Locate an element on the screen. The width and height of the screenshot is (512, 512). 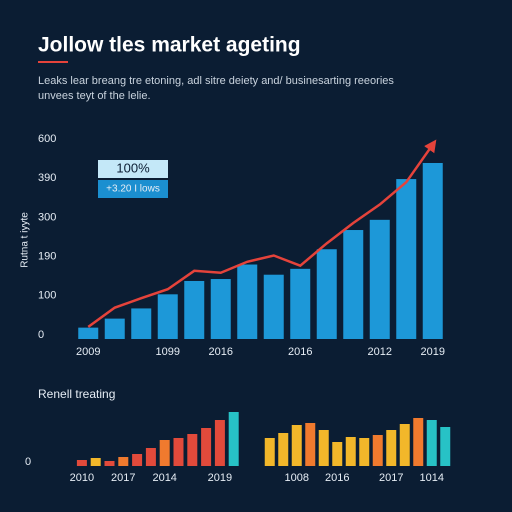
section-label: Renell treating is located at coordinates (76, 394).